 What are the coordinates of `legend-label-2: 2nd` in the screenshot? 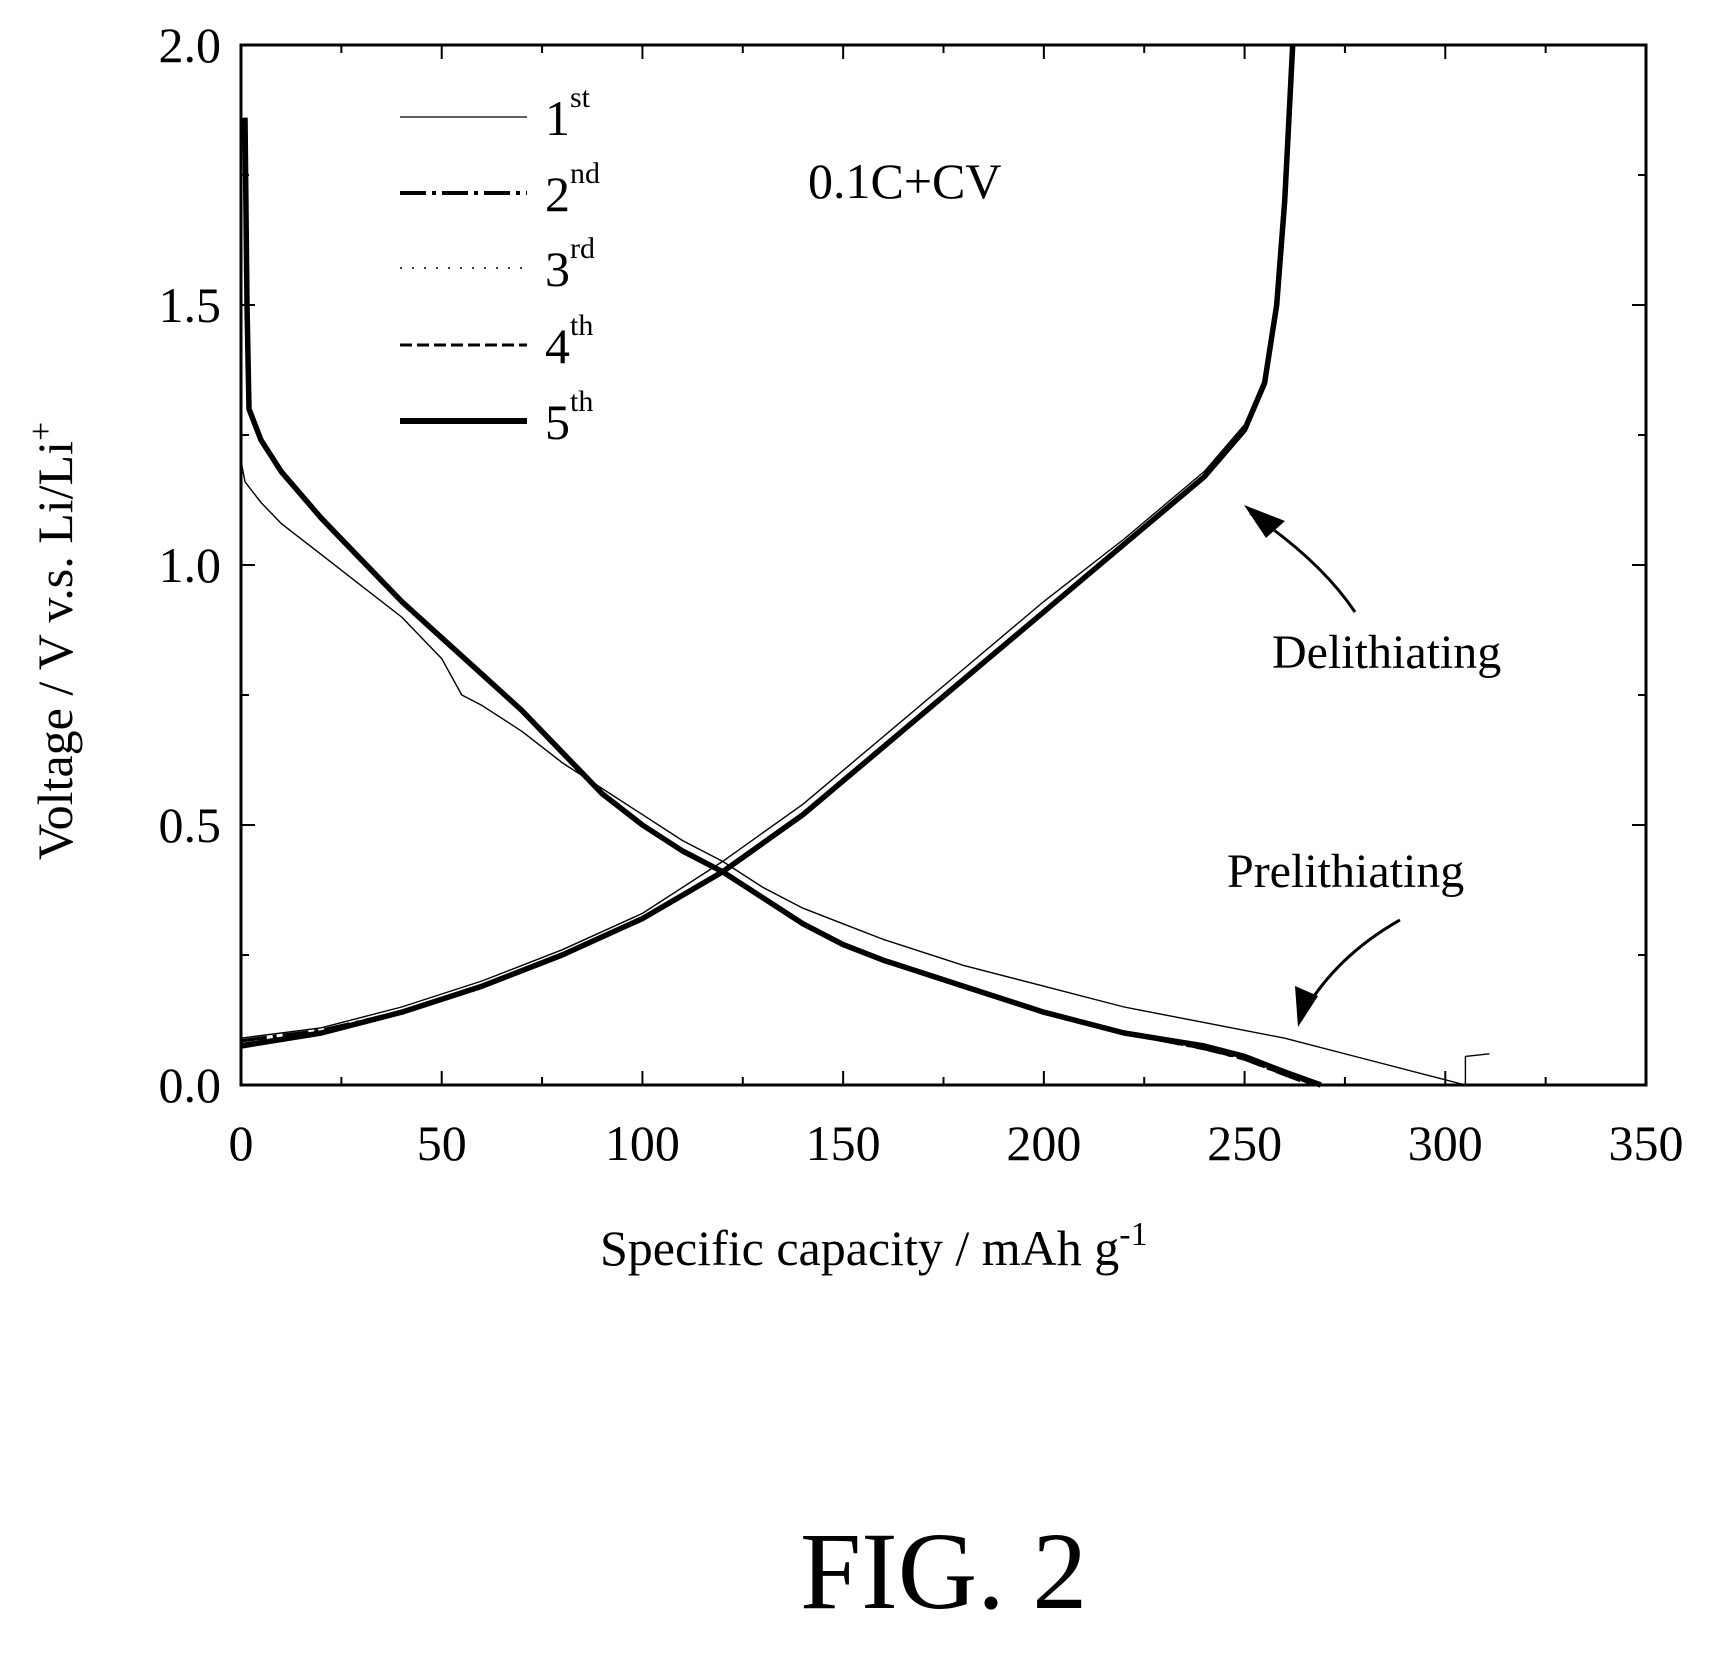 It's located at (572, 189).